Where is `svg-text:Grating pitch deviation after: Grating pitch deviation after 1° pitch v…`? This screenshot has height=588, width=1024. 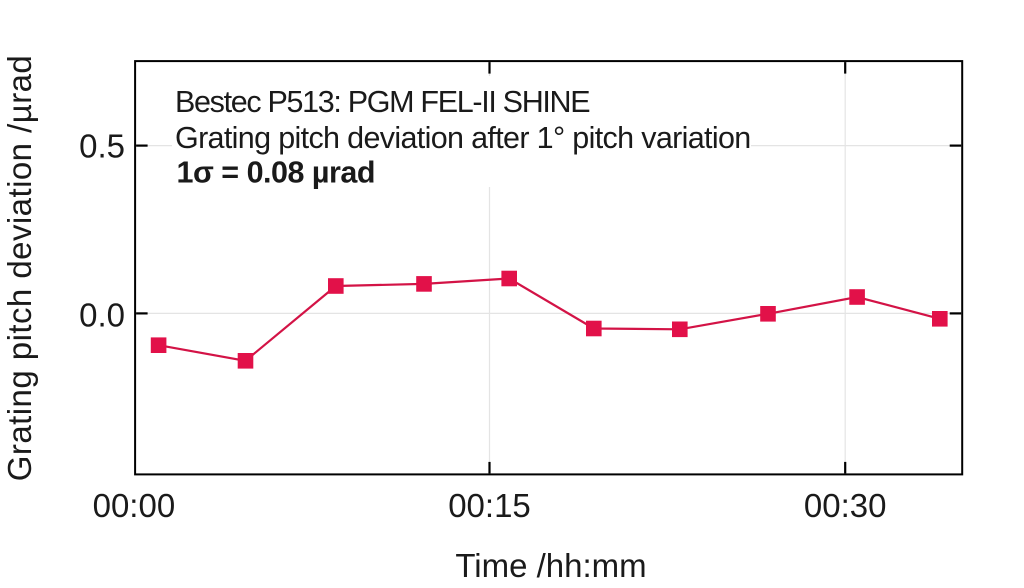 svg-text:Grating pitch deviation after: Grating pitch deviation after 1° pitch v… is located at coordinates (463, 138).